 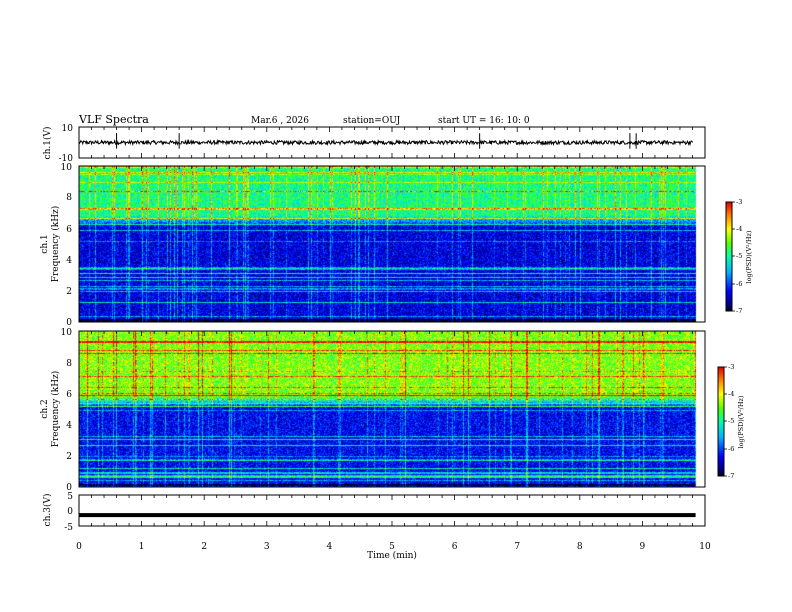 I want to click on x-axis: 0 1 2 3 4 5 6 7 8 9 10 Time (min), so click(x=393, y=551).